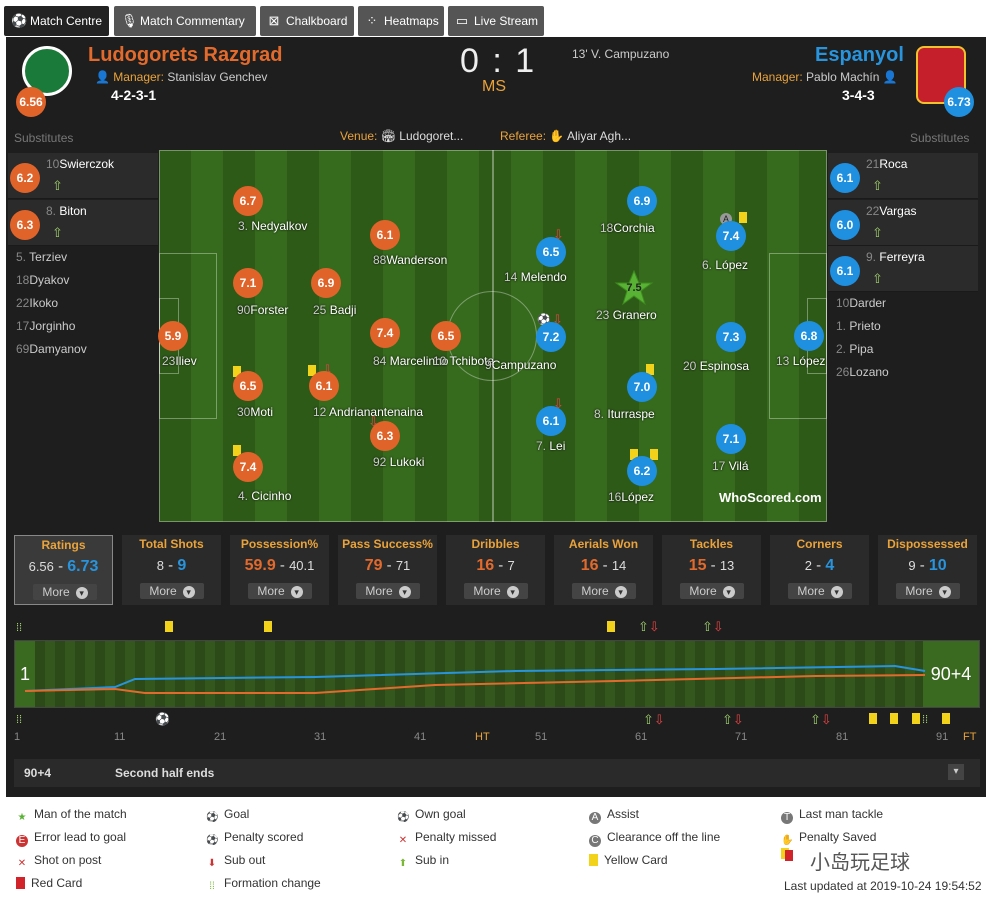 The height and width of the screenshot is (903, 993). What do you see at coordinates (162, 719) in the screenshot?
I see `goal-icon: ⚽` at bounding box center [162, 719].